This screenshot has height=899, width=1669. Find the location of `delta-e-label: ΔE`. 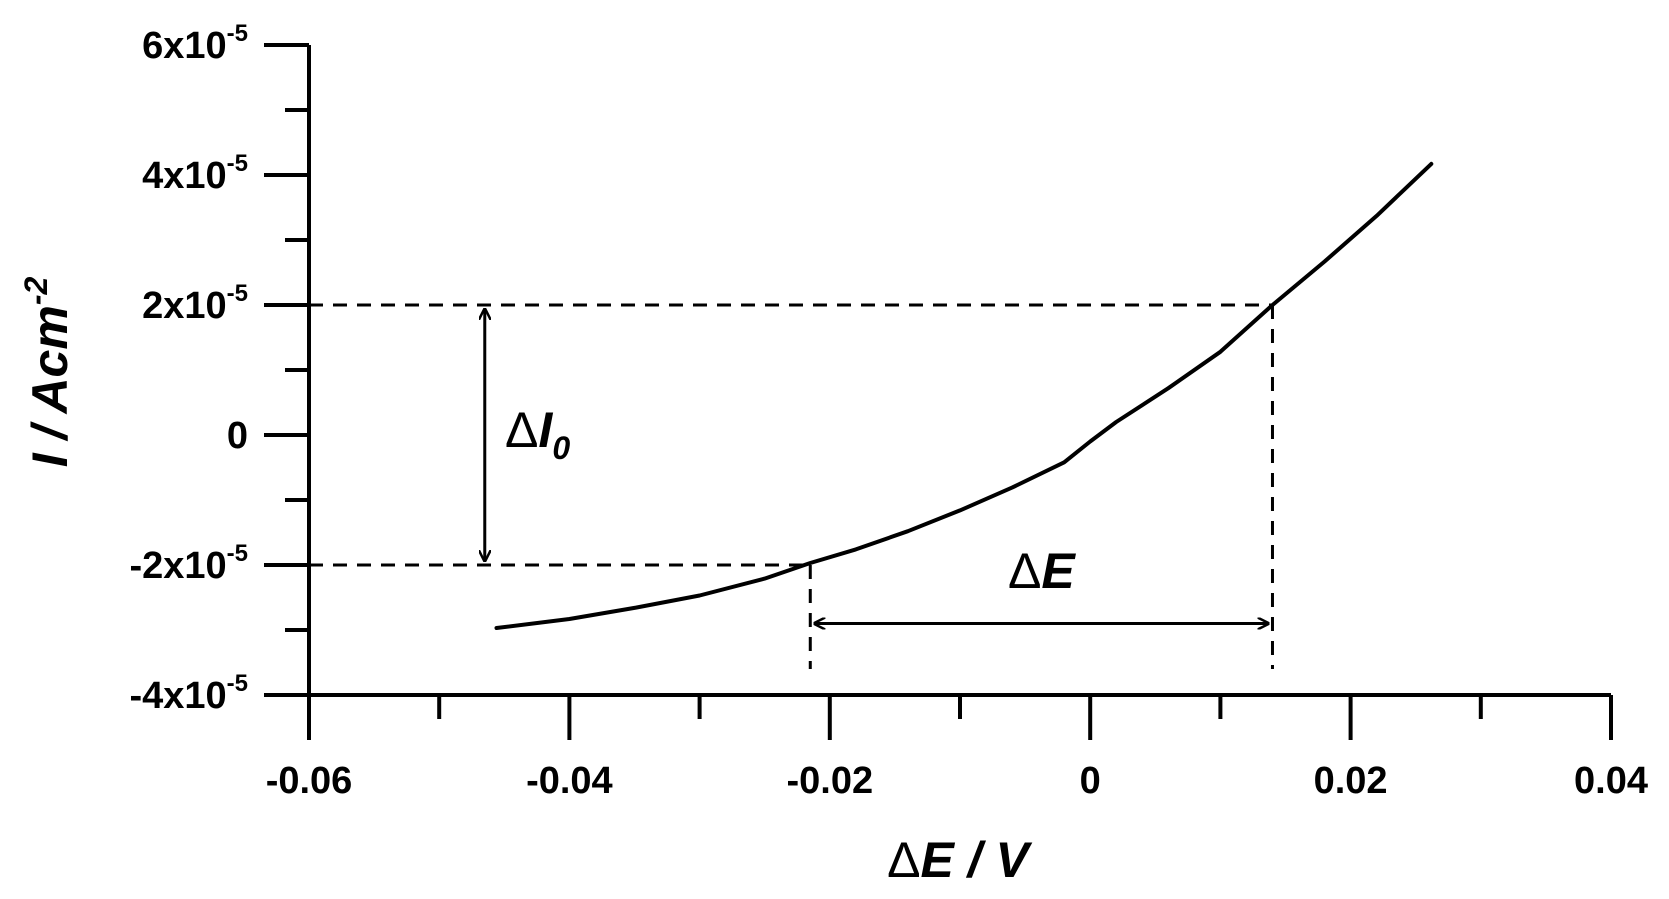

delta-e-label: ΔE is located at coordinates (1042, 571).